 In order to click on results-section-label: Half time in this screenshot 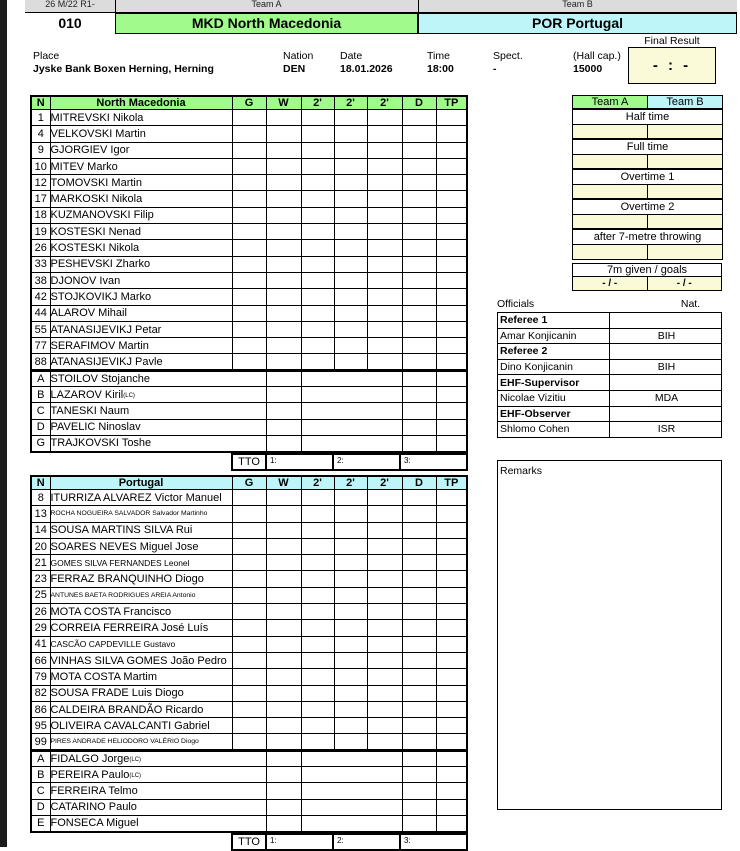, I will do `click(647, 116)`.